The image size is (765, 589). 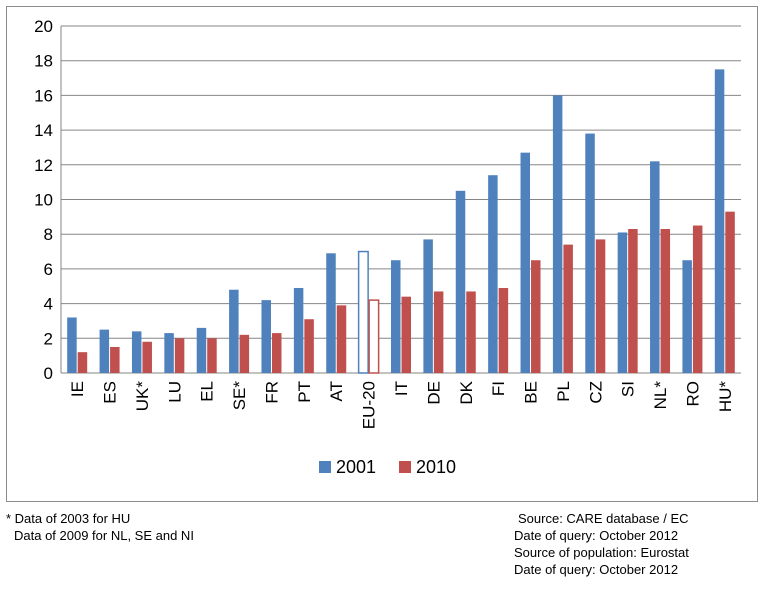 What do you see at coordinates (142, 396) in the screenshot?
I see `x-tick-label: UK*` at bounding box center [142, 396].